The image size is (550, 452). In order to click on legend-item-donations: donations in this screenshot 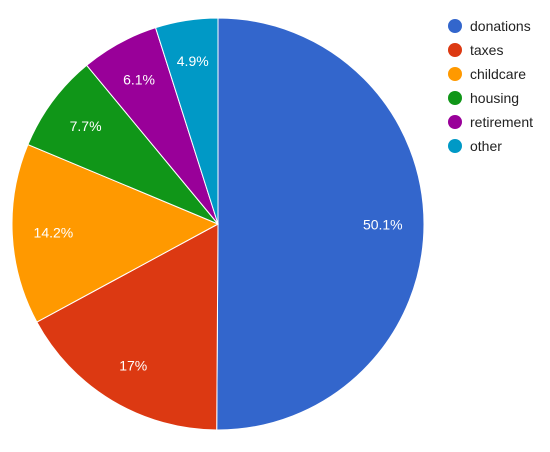, I will do `click(489, 26)`.